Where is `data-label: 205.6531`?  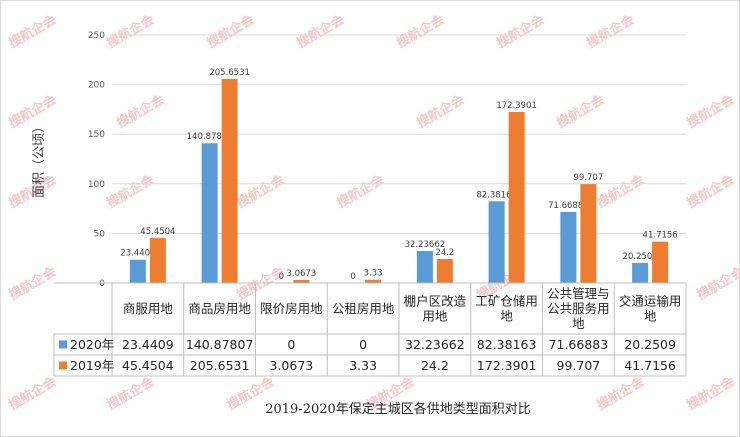 data-label: 205.6531 is located at coordinates (229, 73).